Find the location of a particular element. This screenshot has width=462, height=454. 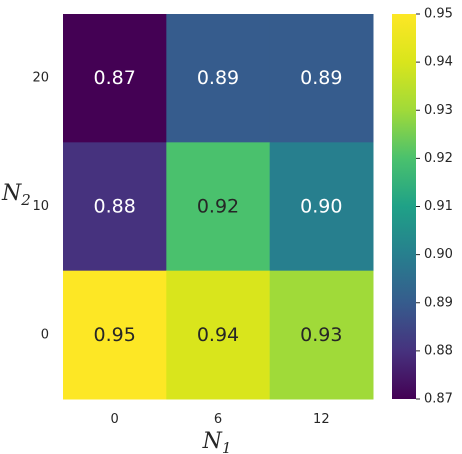

colorbar-tick-label: 0.90 is located at coordinates (438, 254).